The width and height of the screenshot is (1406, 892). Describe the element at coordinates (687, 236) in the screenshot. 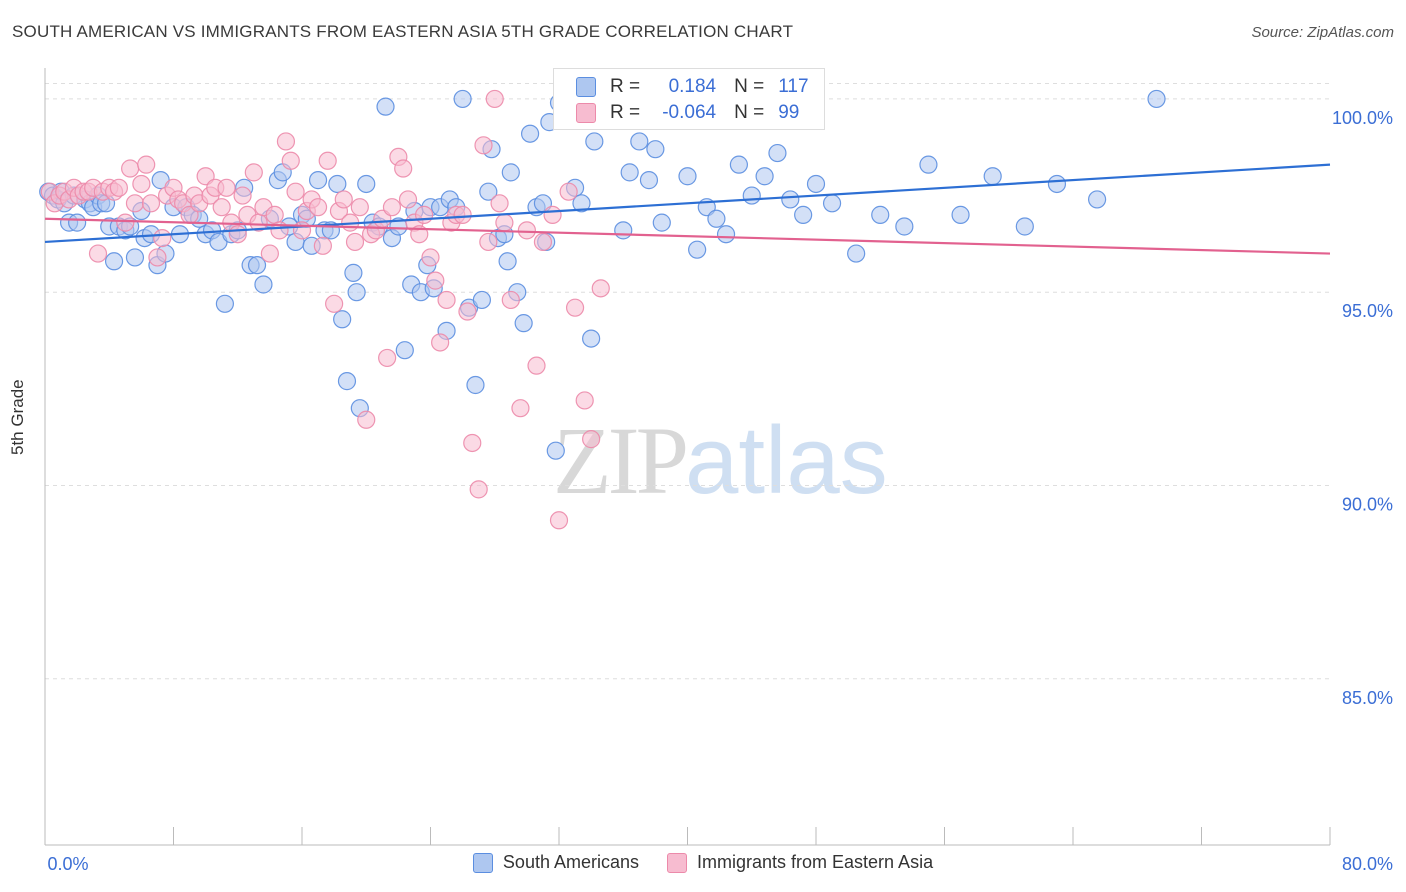

I see `eastern-asia-trendline` at that location.